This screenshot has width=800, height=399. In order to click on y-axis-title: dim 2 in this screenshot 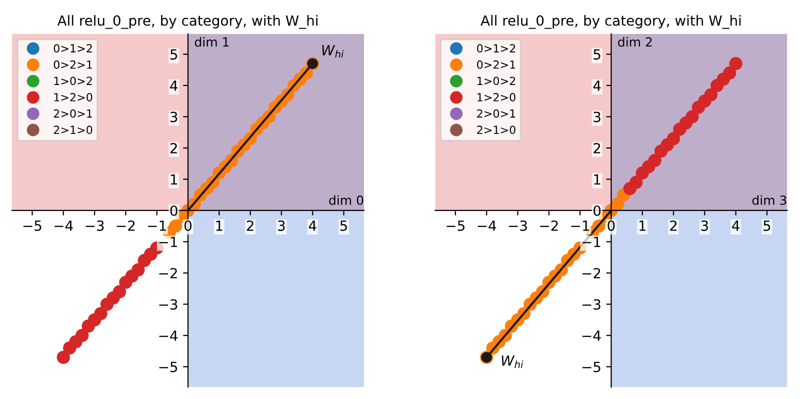, I will do `click(635, 42)`.